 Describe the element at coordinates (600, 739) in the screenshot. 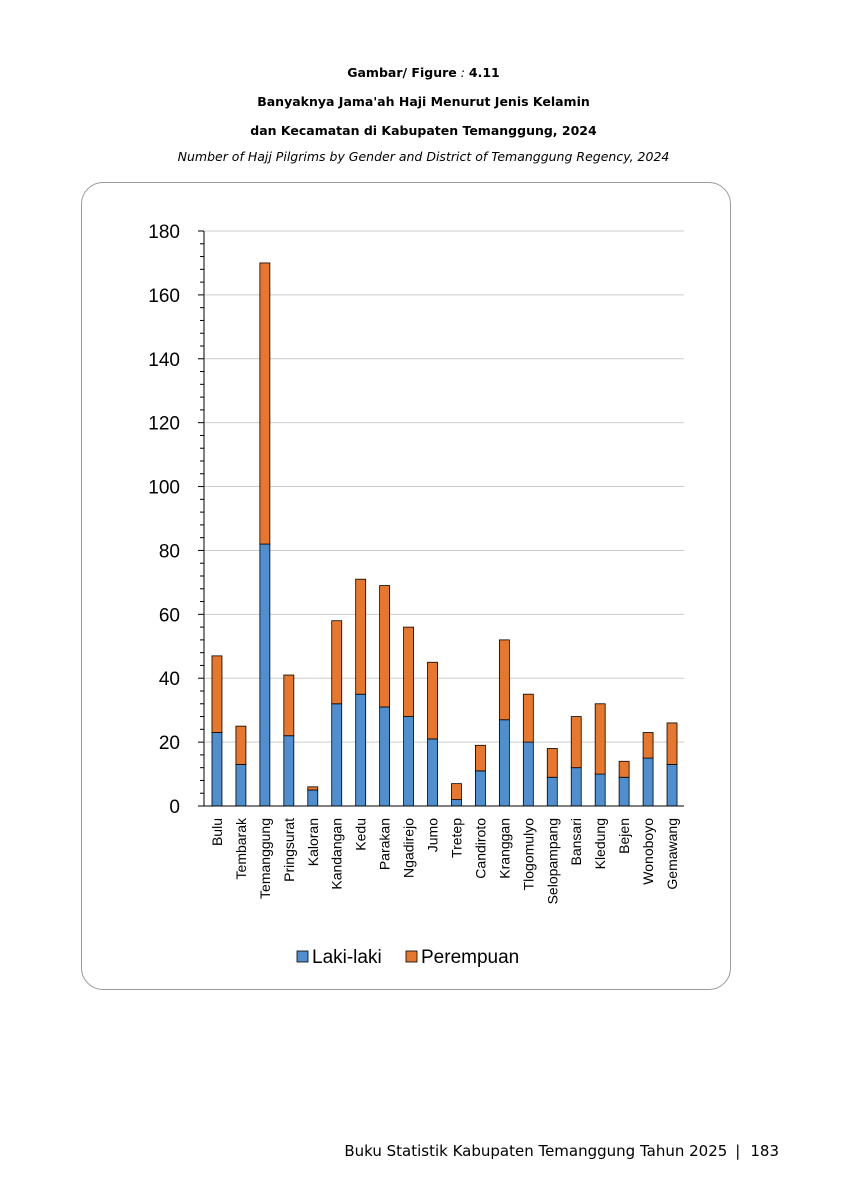

I see `bar-perempuan-kledung` at that location.